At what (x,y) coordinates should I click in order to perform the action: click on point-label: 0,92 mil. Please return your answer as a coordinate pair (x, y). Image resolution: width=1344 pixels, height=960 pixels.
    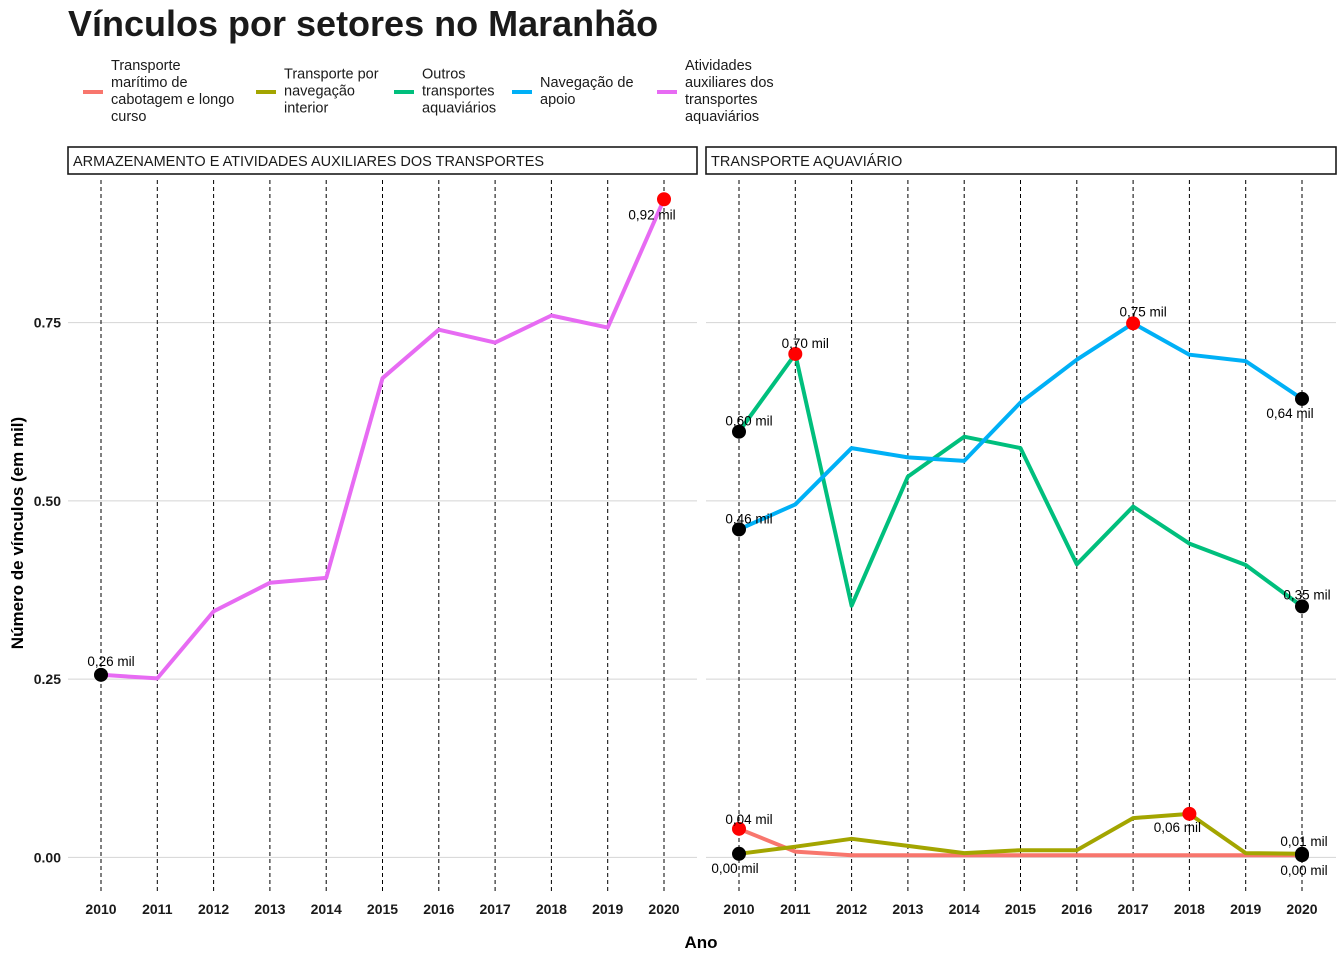
    Looking at the image, I should click on (651, 214).